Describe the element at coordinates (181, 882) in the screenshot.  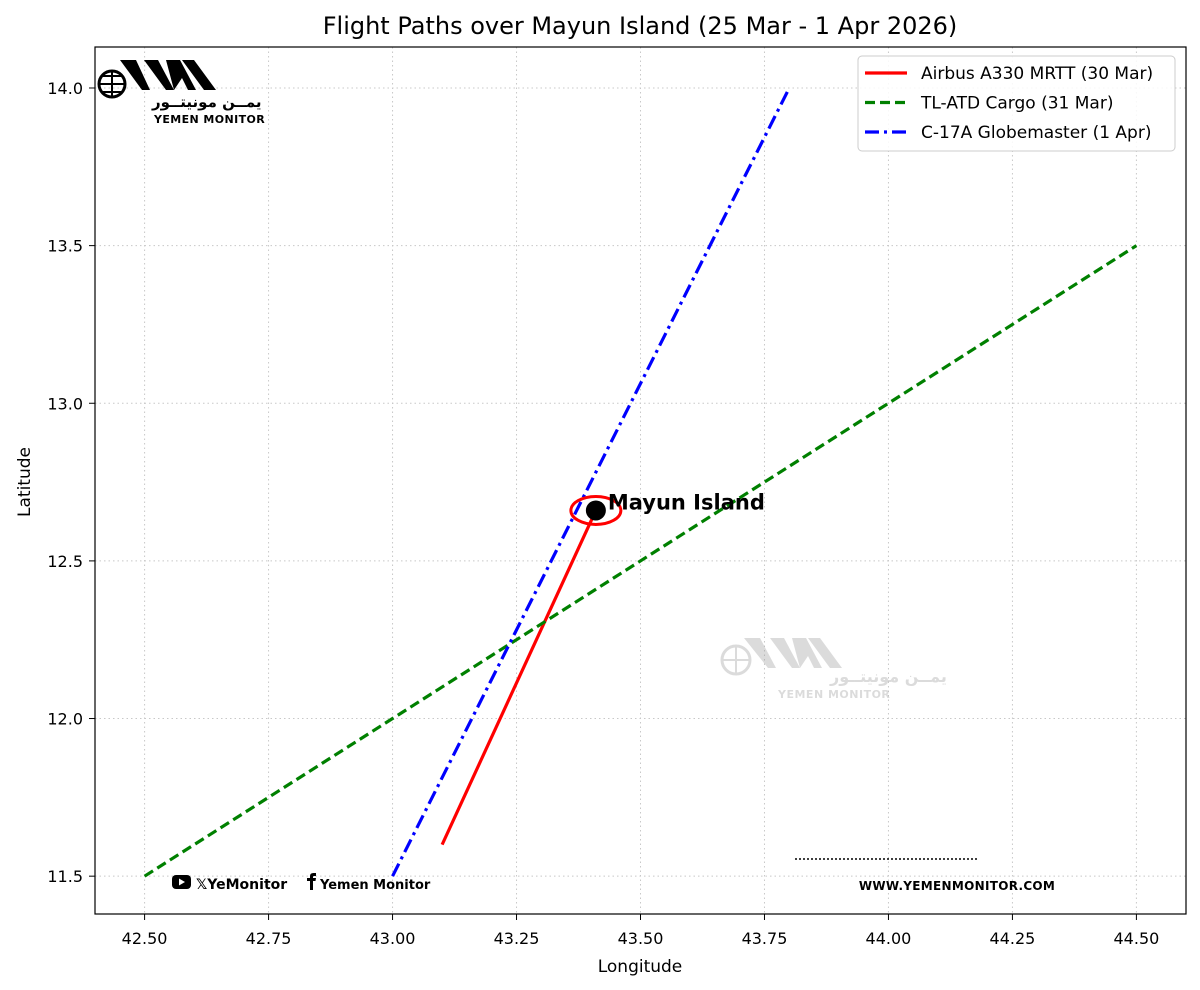
I see `youtube-icon` at that location.